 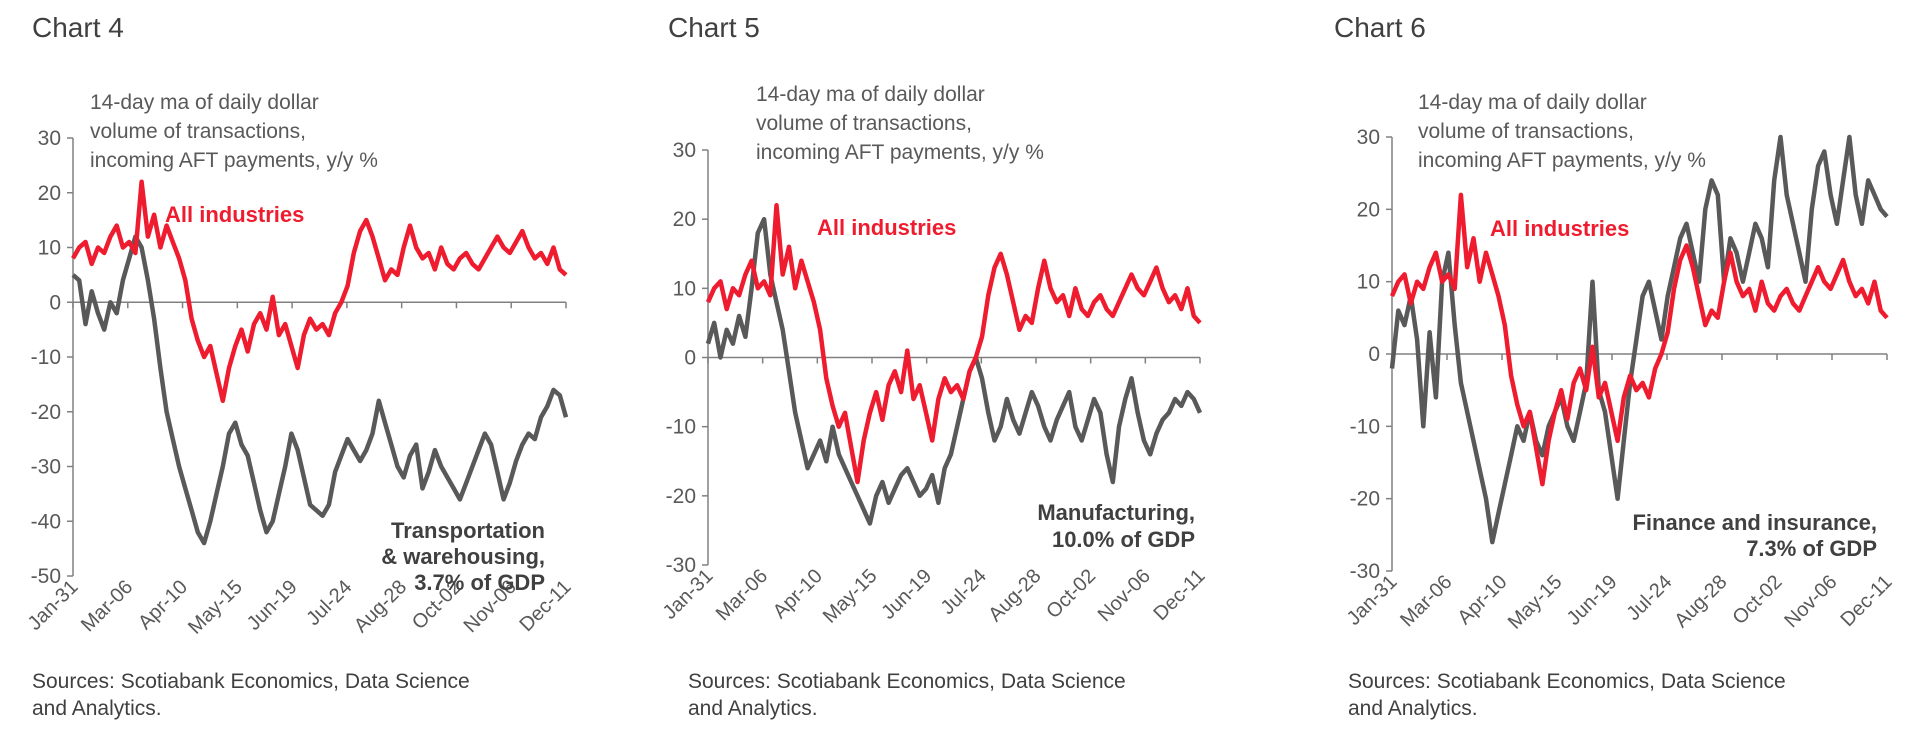 I want to click on y-tick-label: -50, so click(x=46, y=576).